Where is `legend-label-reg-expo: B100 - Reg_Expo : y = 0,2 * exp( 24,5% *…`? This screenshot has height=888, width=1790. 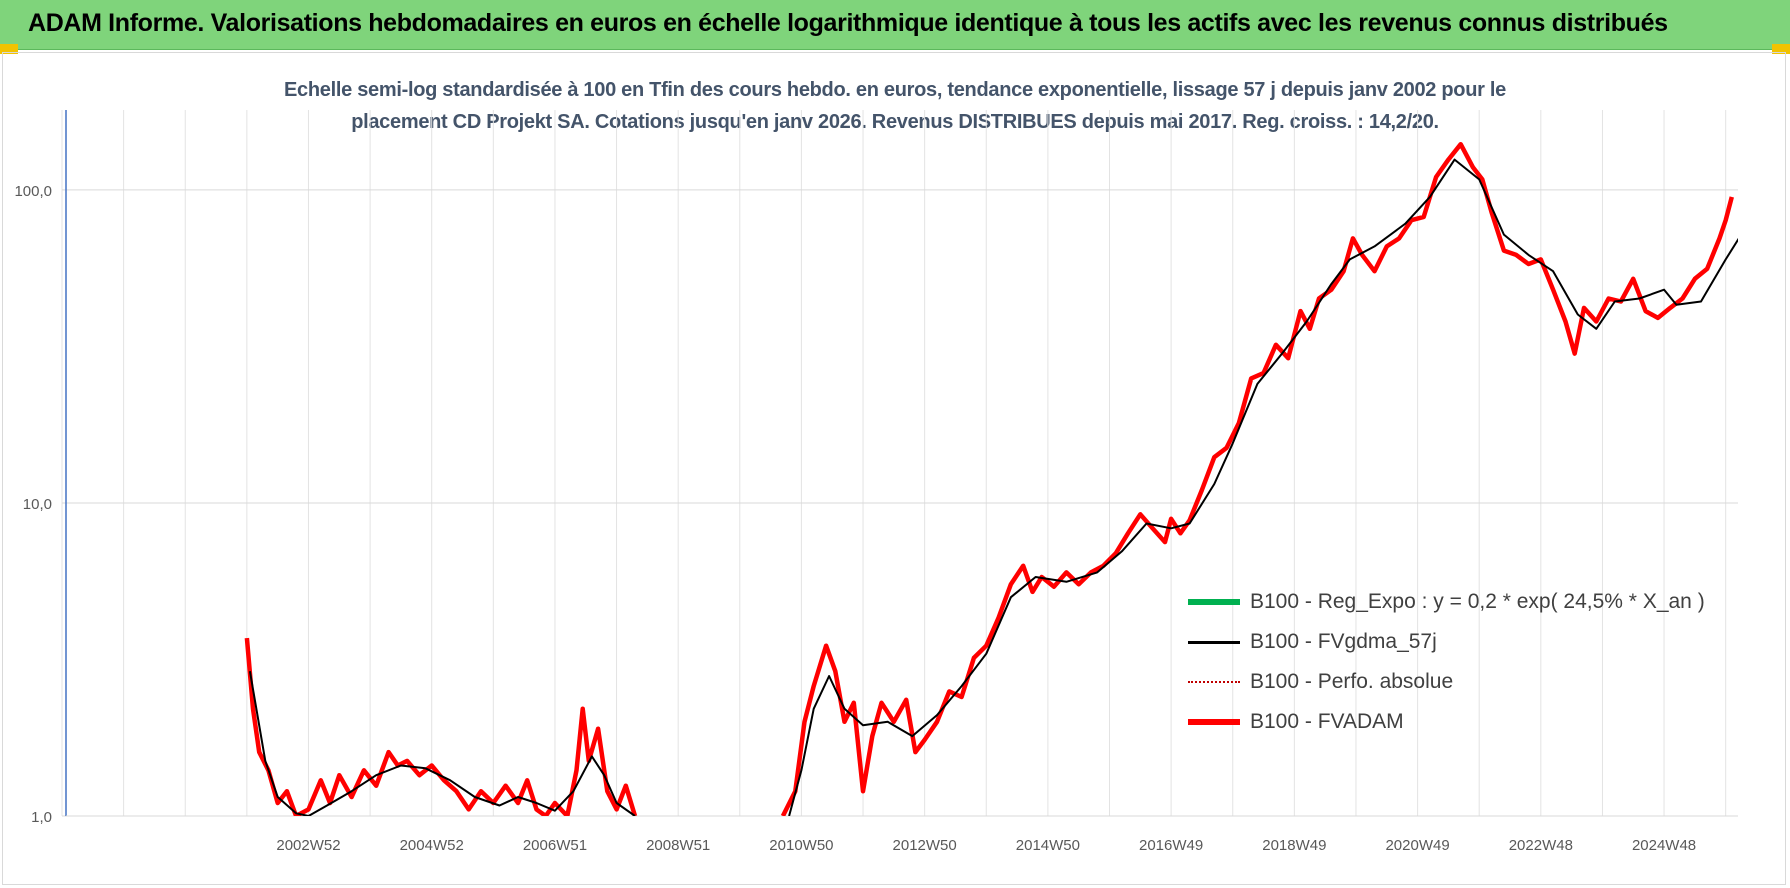
legend-label-reg-expo: B100 - Reg_Expo : y = 0,2 * exp( 24,5% *… is located at coordinates (1477, 601).